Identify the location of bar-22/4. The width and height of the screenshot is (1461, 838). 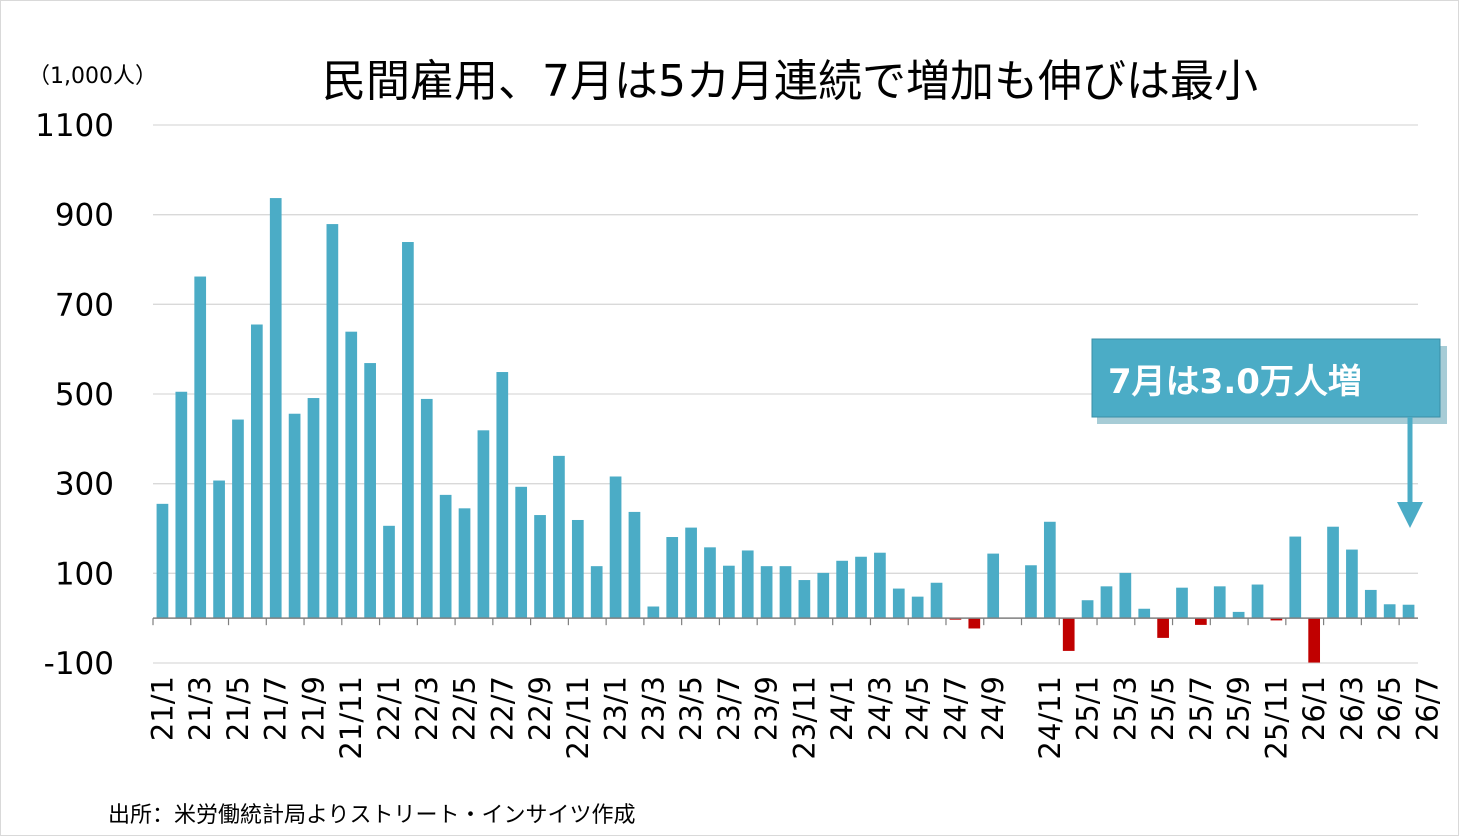
(445, 556).